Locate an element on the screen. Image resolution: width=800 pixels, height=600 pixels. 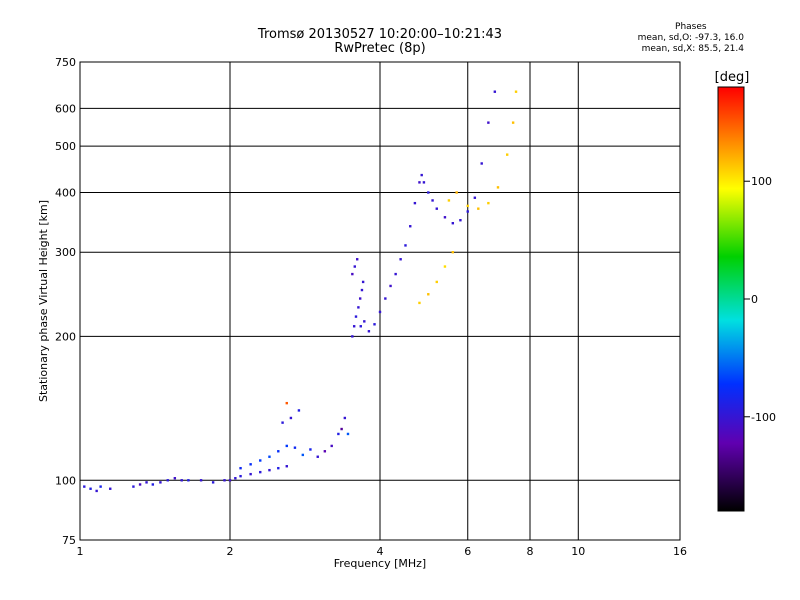
y-tick-label: 400 is located at coordinates (65, 192).